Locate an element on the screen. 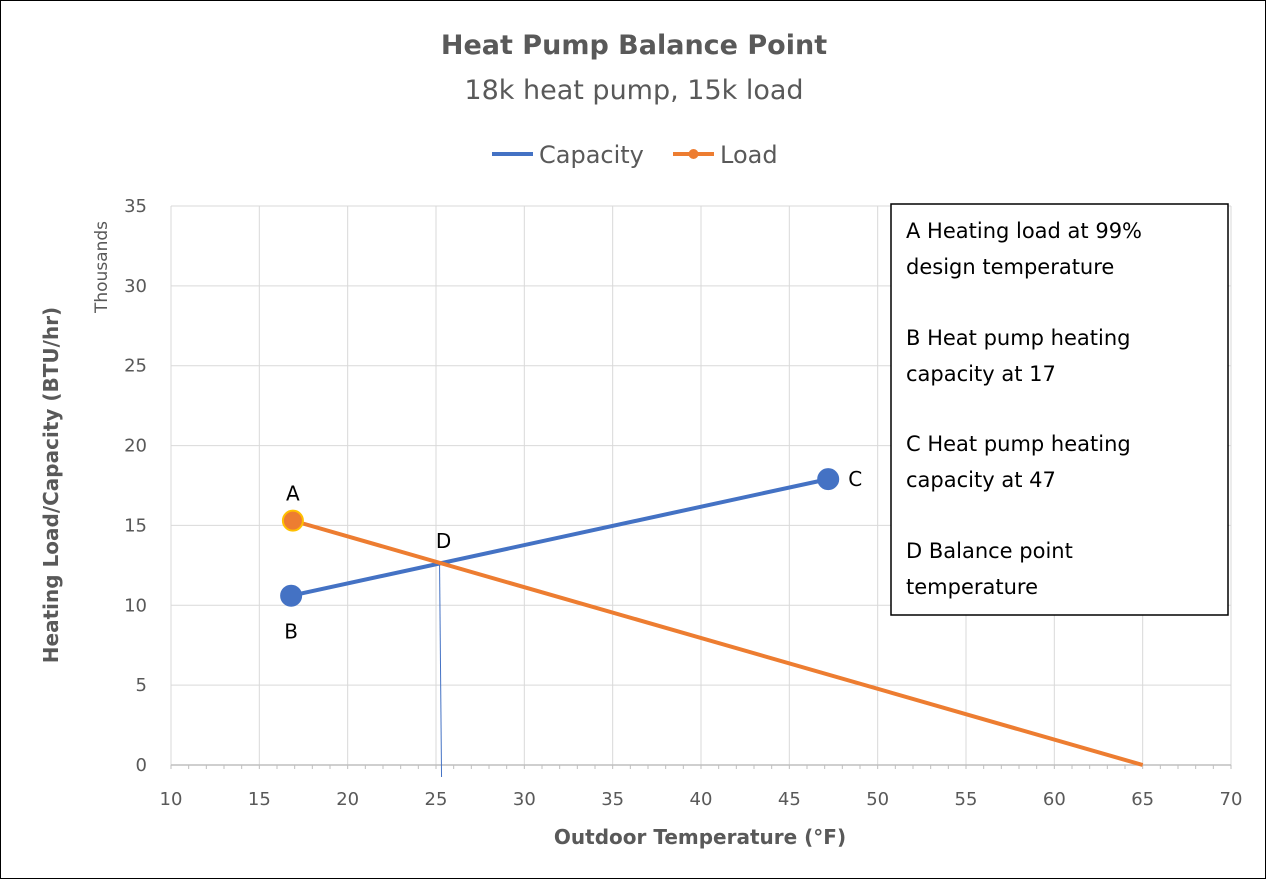 This screenshot has height=880, width=1266. y-axis-units: Thousands is located at coordinates (102, 267).